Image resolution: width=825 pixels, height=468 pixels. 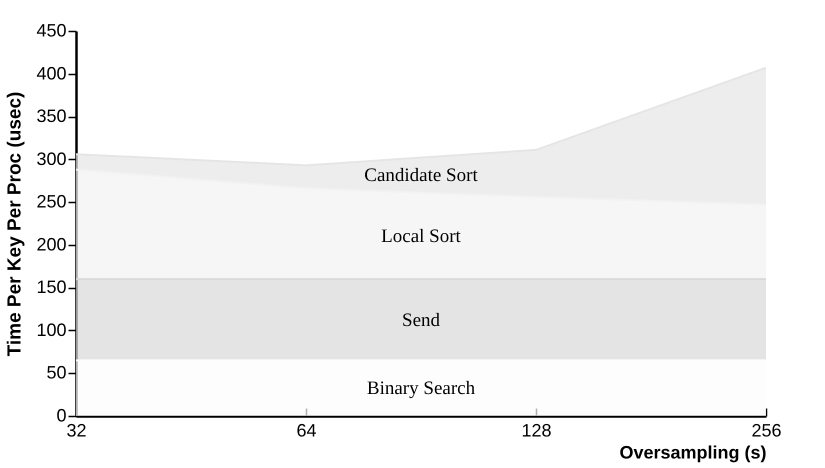 What do you see at coordinates (766, 430) in the screenshot?
I see `x-tick-label: 256` at bounding box center [766, 430].